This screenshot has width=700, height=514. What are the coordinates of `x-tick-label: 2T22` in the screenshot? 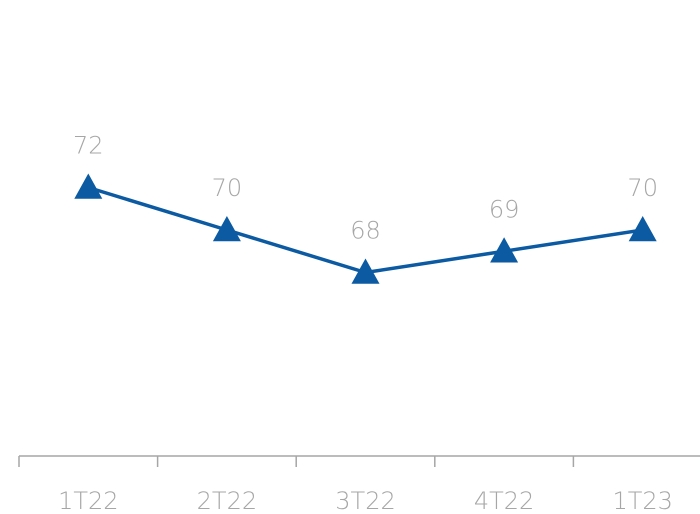 It's located at (227, 500).